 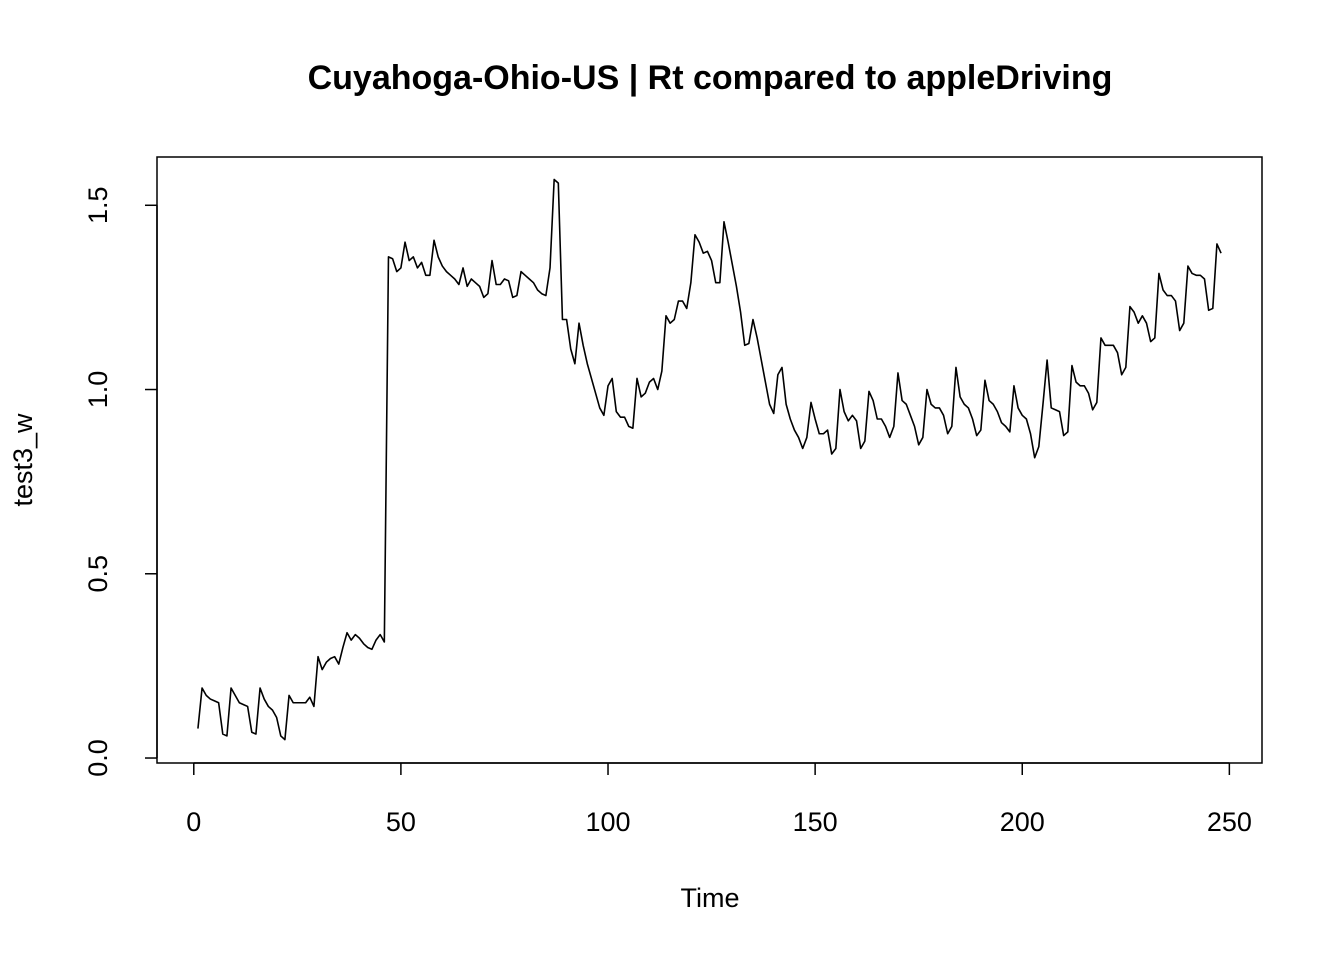 I want to click on x-tick-label: 0, so click(x=193, y=822).